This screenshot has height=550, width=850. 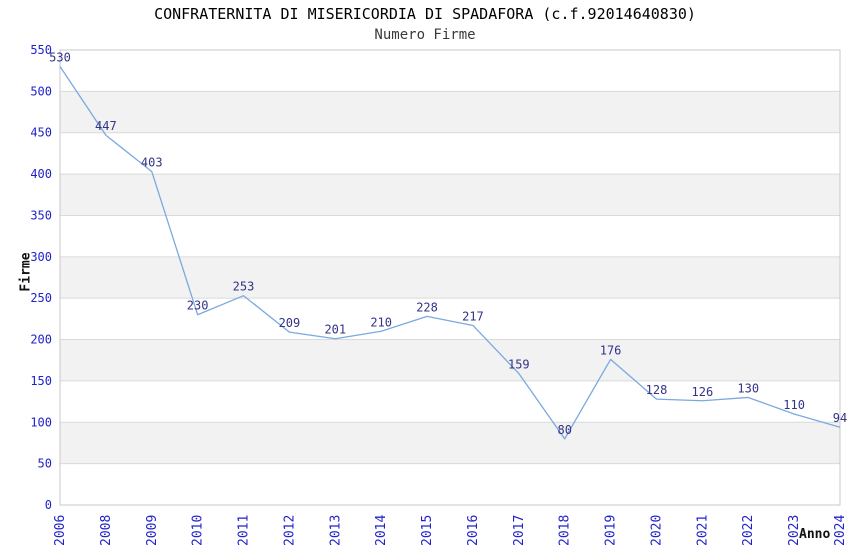 What do you see at coordinates (41, 215) in the screenshot?
I see `y-tick-label: 350` at bounding box center [41, 215].